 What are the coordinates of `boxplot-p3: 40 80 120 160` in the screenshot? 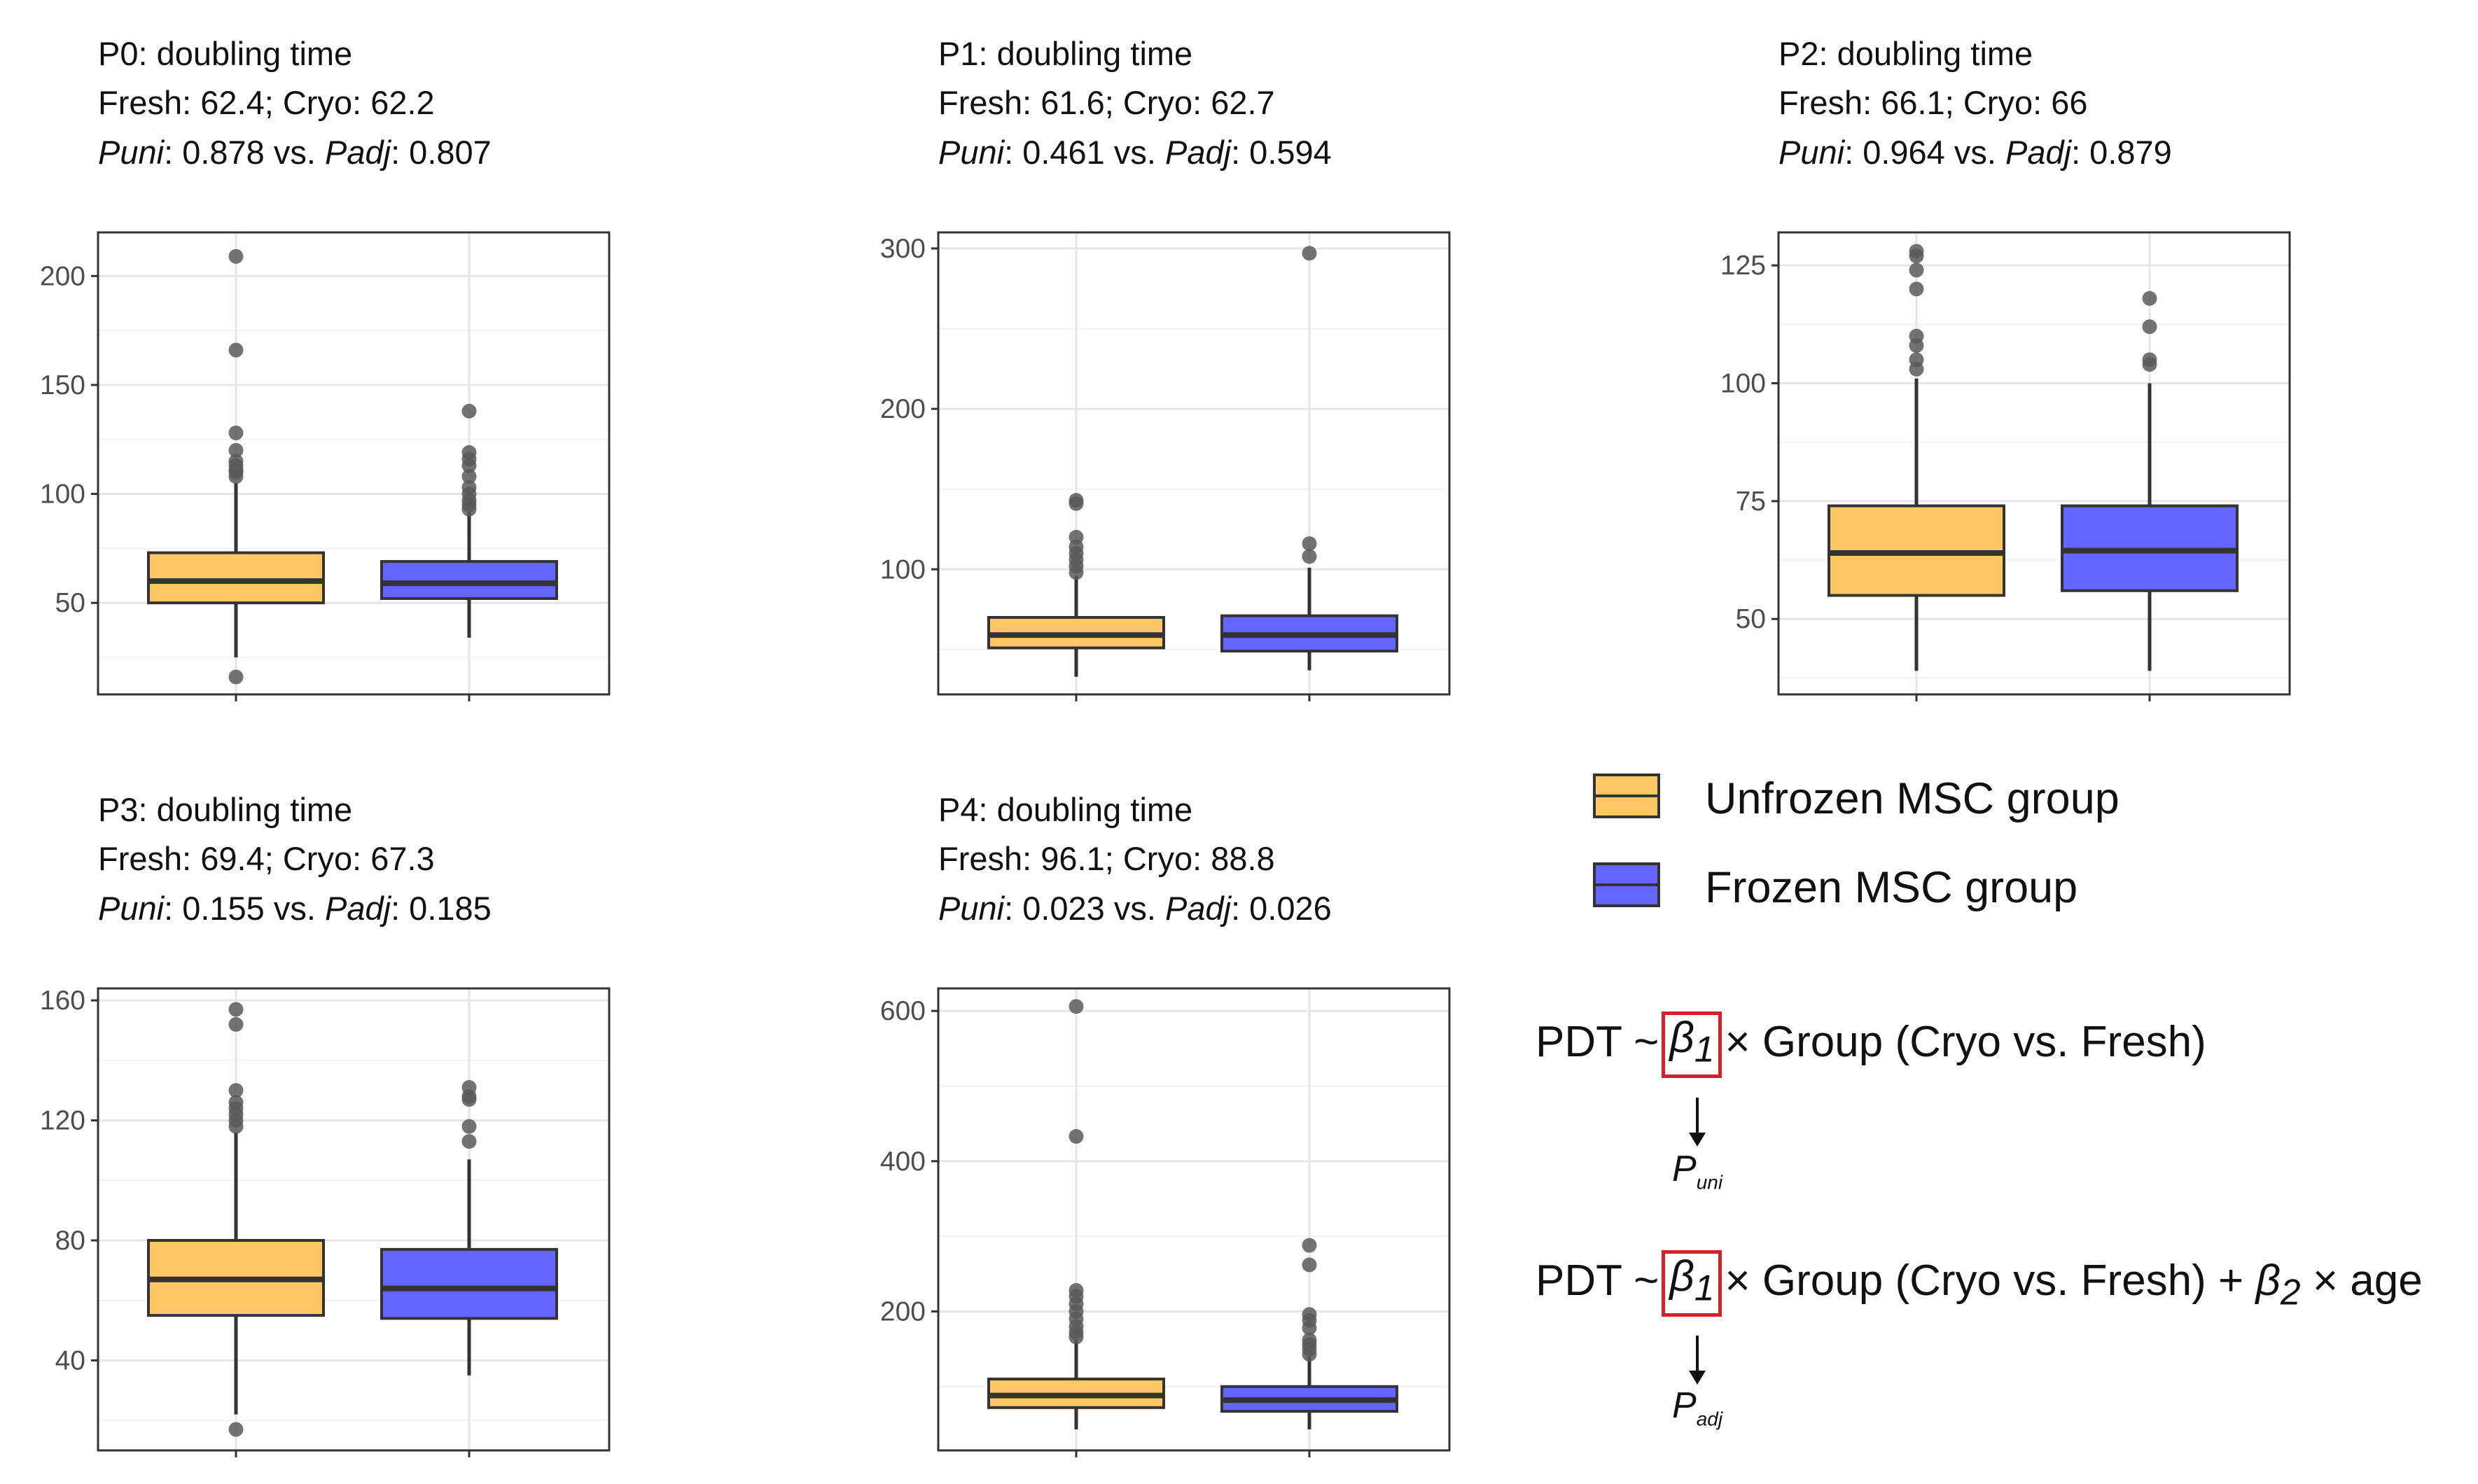 It's located at (325, 1221).